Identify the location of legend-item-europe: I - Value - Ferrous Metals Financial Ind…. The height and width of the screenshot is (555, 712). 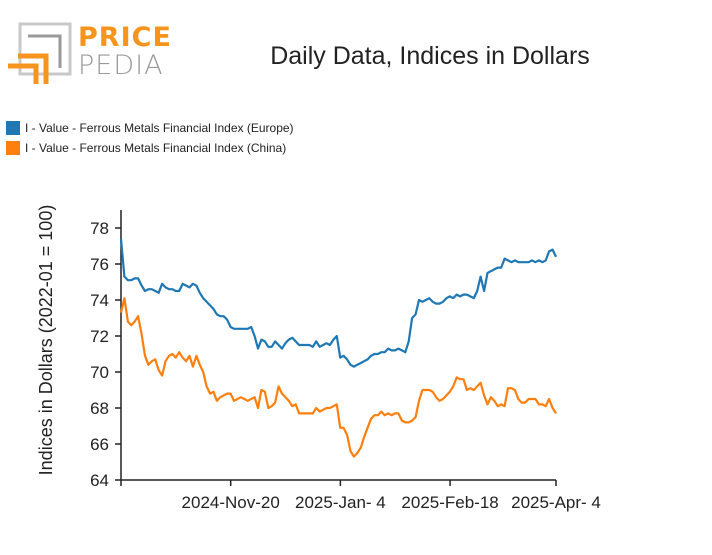
(150, 128).